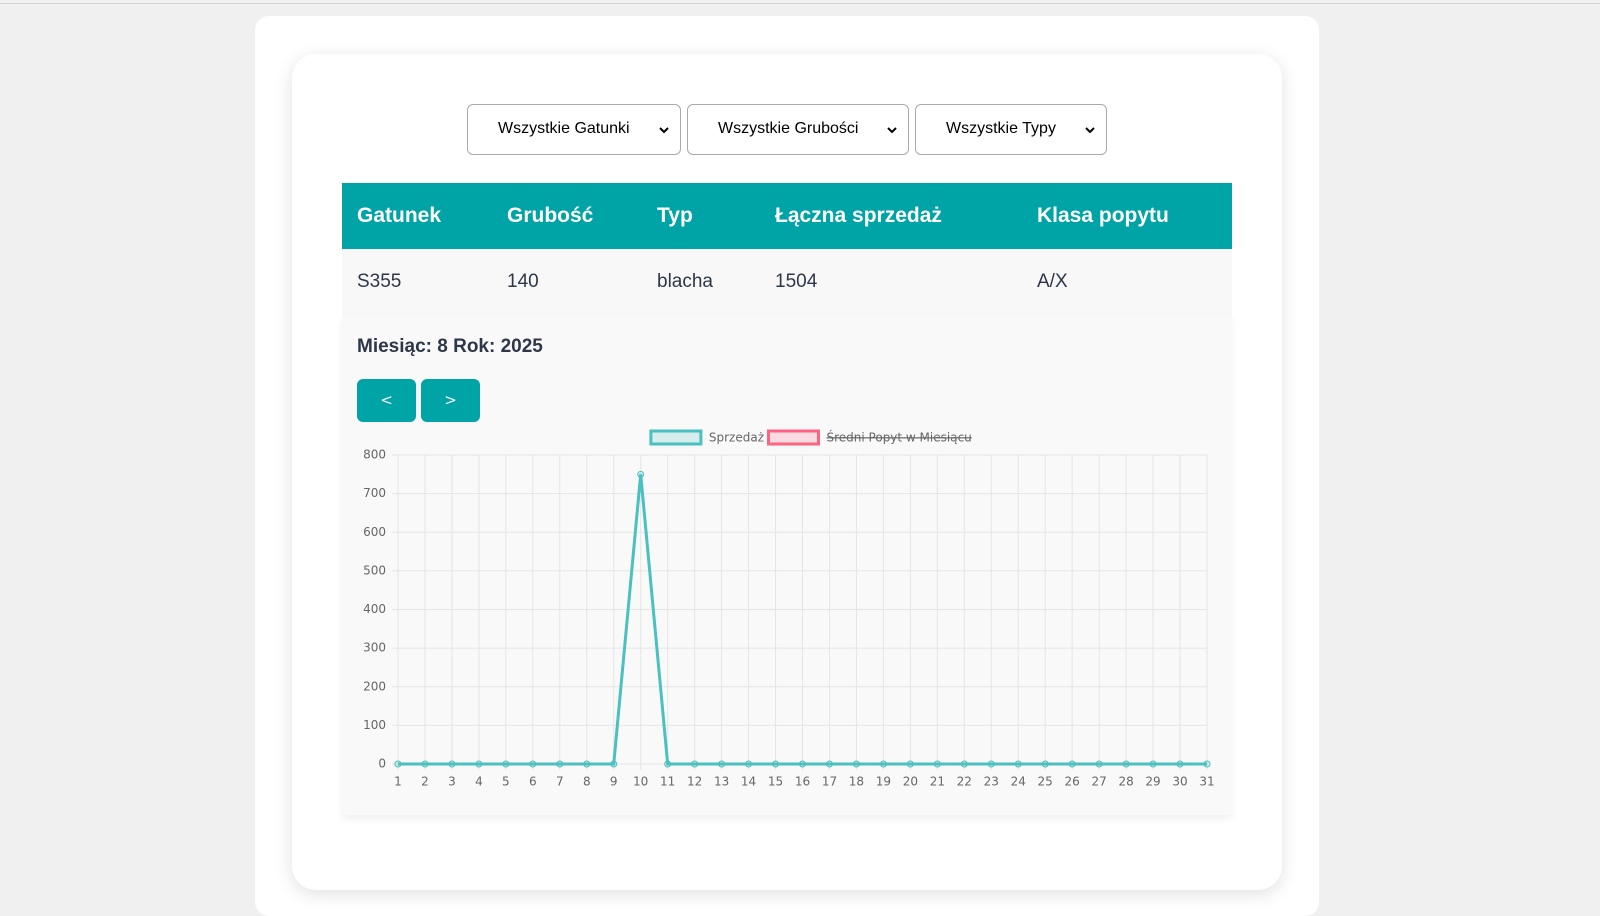  I want to click on y-tick-label: 600, so click(374, 532).